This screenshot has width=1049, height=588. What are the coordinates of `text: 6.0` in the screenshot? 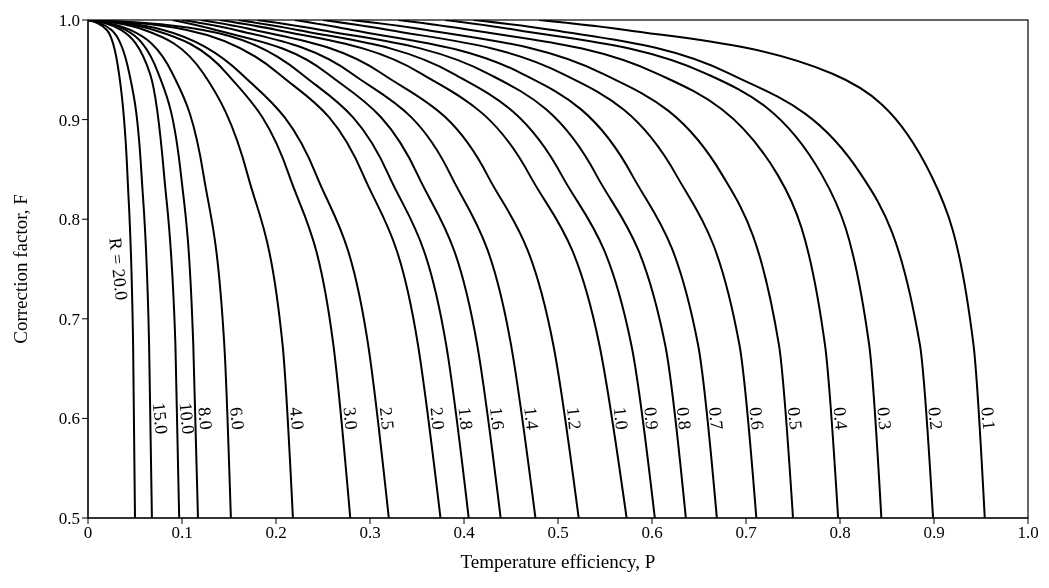 It's located at (237, 418).